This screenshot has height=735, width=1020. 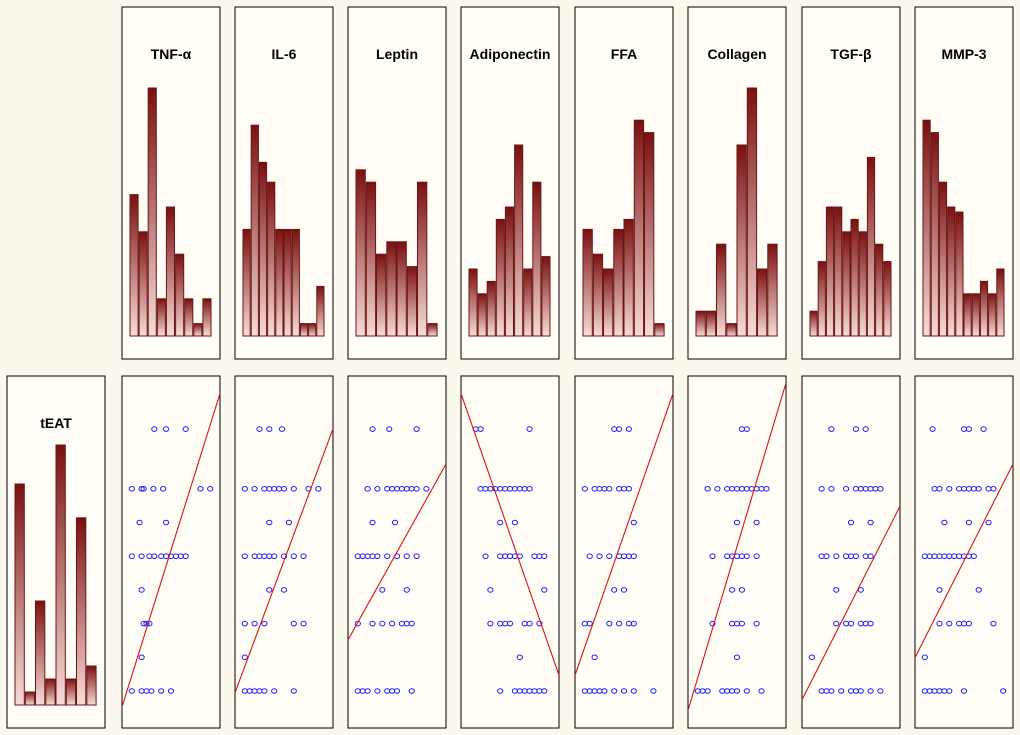 What do you see at coordinates (56, 552) in the screenshot?
I see `response-panel-teat: tEAT` at bounding box center [56, 552].